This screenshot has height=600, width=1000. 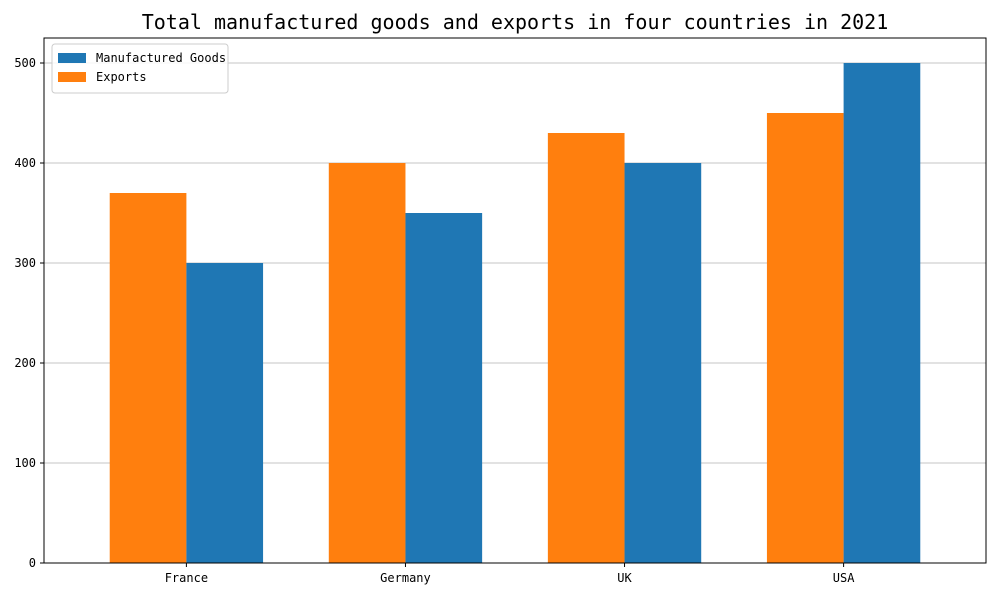 I want to click on x-tick-label: USA, so click(x=844, y=578).